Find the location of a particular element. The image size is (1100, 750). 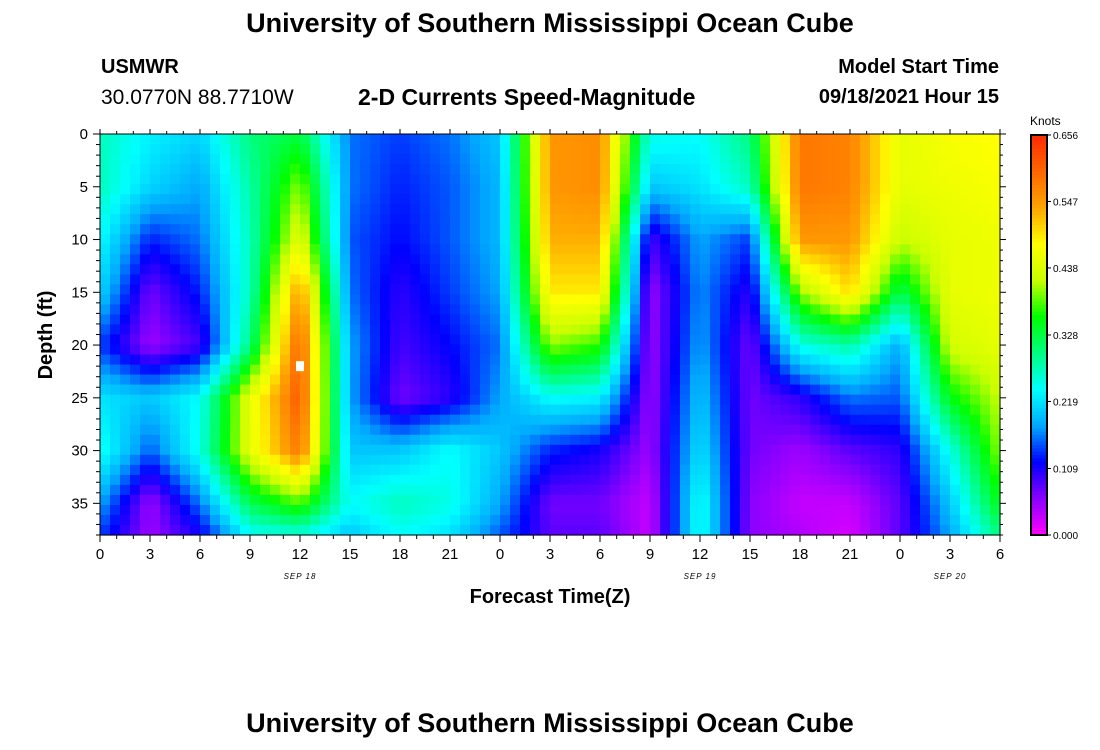

y-tick-label: 10 is located at coordinates (79, 240).